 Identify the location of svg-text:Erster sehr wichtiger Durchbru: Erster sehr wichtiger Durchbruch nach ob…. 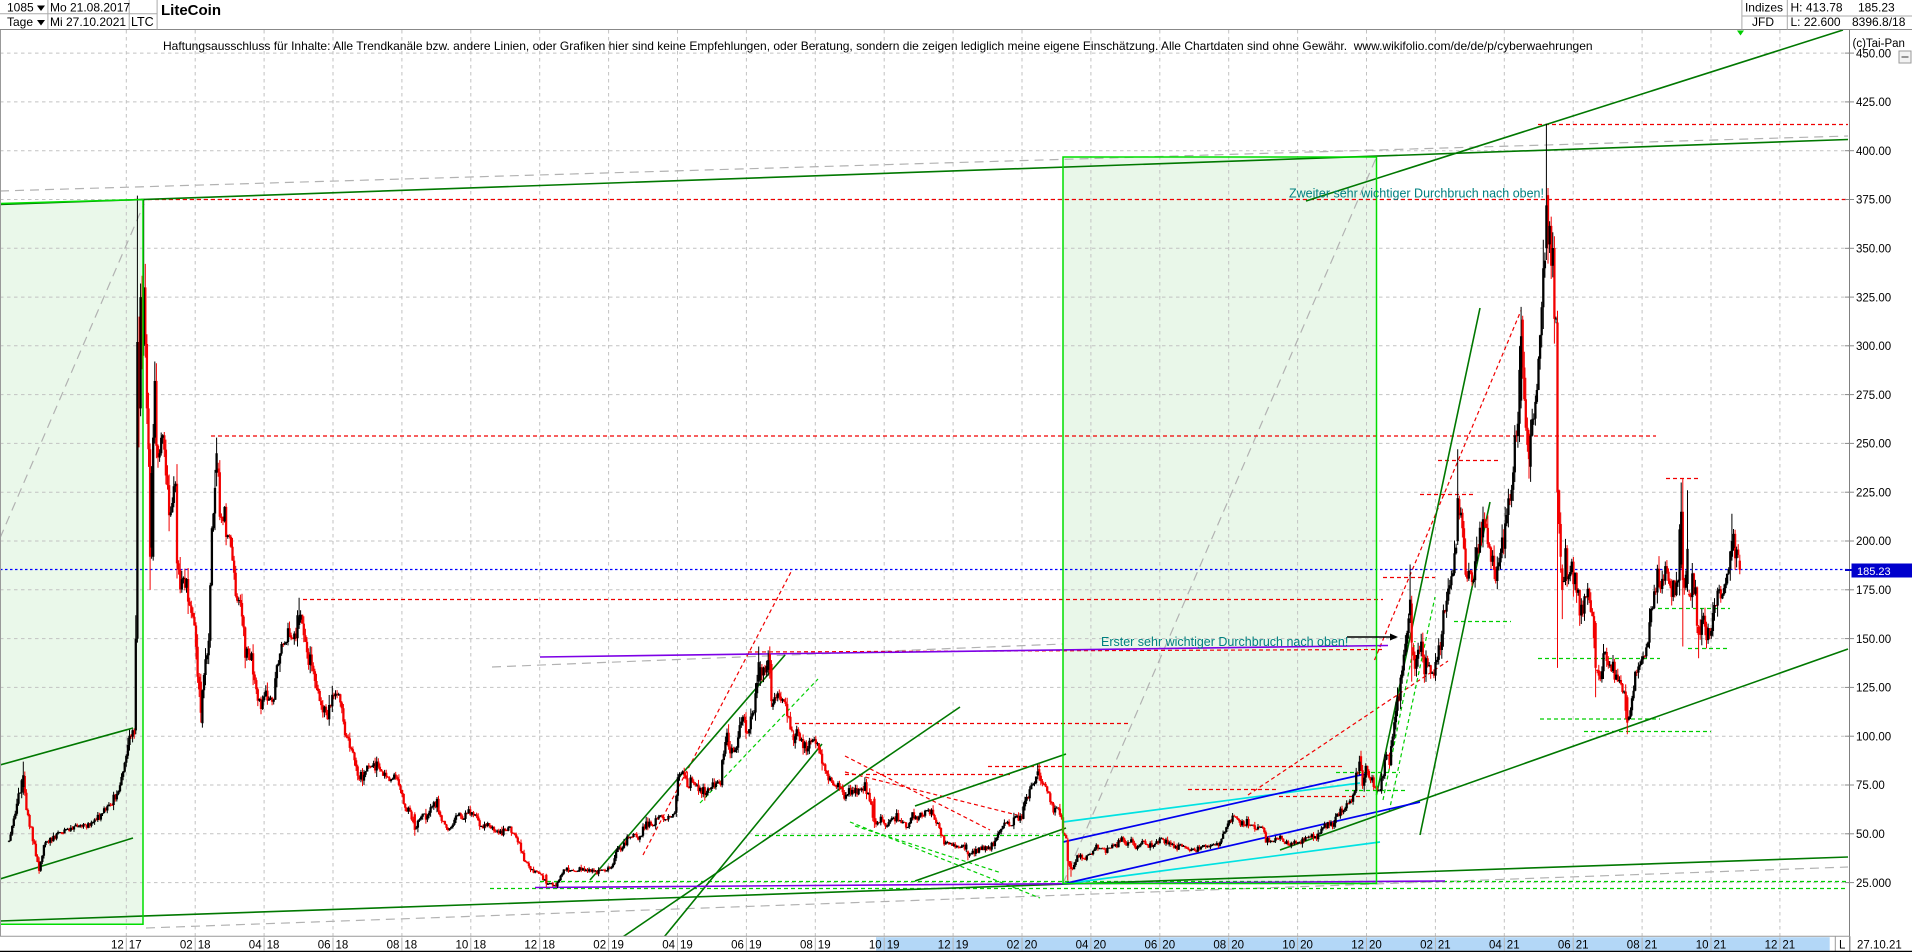
(1224, 642).